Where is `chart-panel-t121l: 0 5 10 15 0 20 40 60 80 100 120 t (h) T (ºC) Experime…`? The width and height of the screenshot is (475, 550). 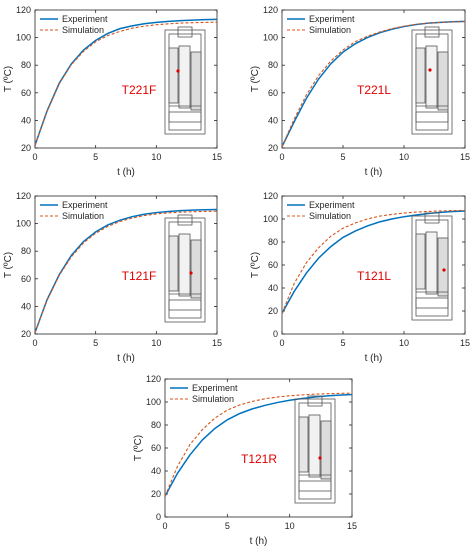
chart-panel-t121l: 0 5 10 15 0 20 40 60 80 100 120 t (h) T (ºC) Experime… is located at coordinates (360, 277).